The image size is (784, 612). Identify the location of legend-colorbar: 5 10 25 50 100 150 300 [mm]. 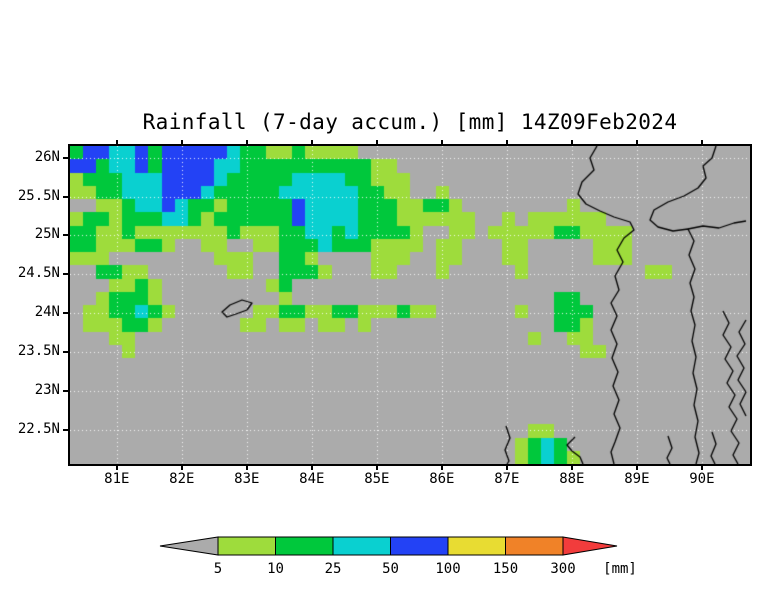
(392, 558).